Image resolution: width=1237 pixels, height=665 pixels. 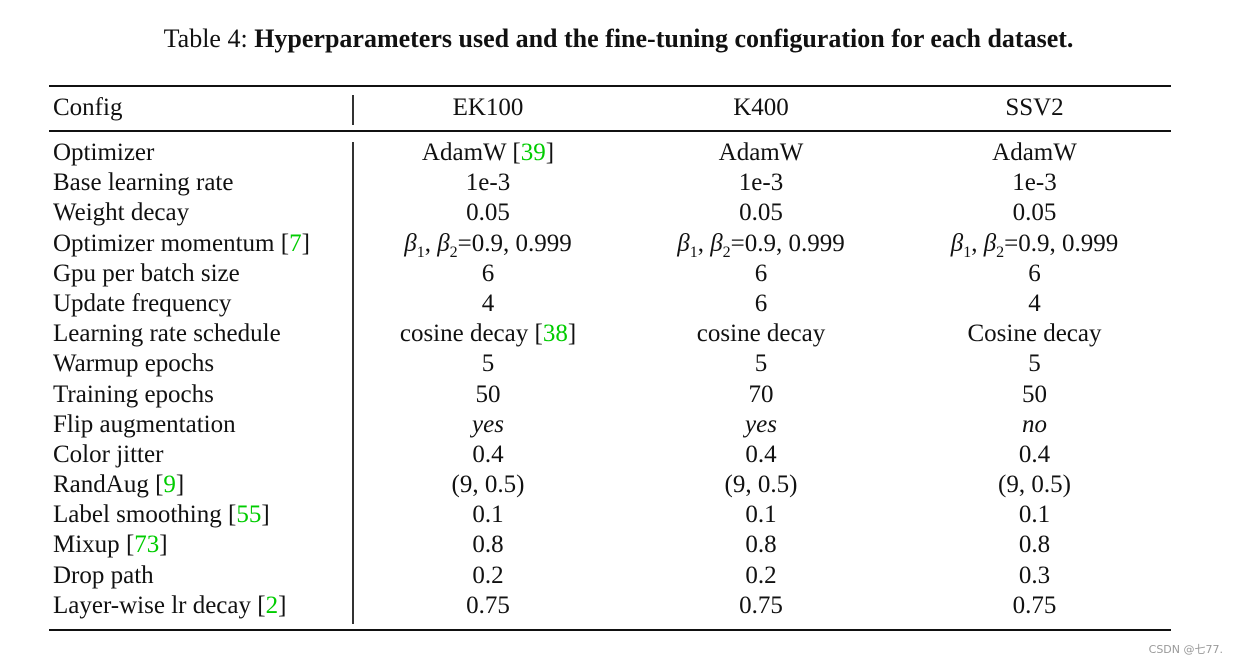 What do you see at coordinates (533, 152) in the screenshot?
I see `citation-link: 39` at bounding box center [533, 152].